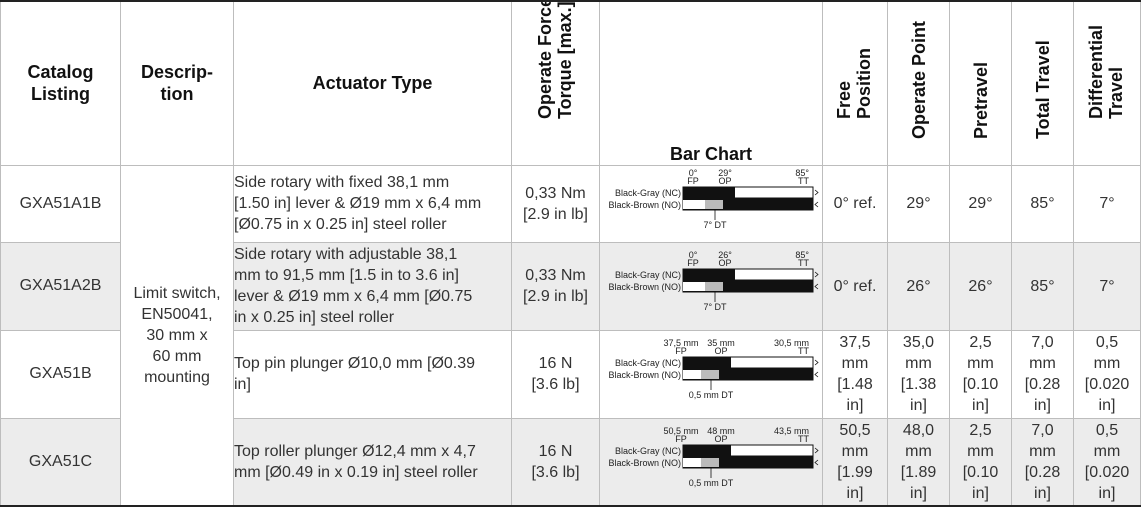 Image resolution: width=1146 pixels, height=507 pixels. Describe the element at coordinates (980, 83) in the screenshot. I see `header-pretravel: Pretravel` at that location.